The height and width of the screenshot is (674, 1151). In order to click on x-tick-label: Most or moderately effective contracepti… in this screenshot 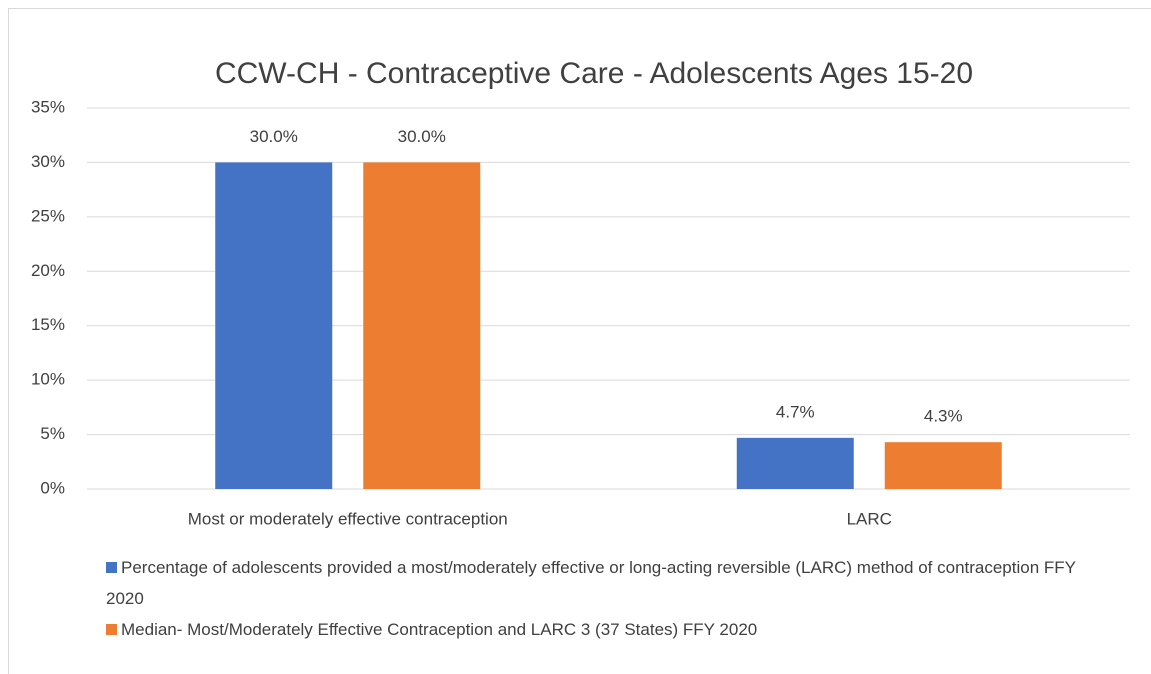, I will do `click(348, 518)`.